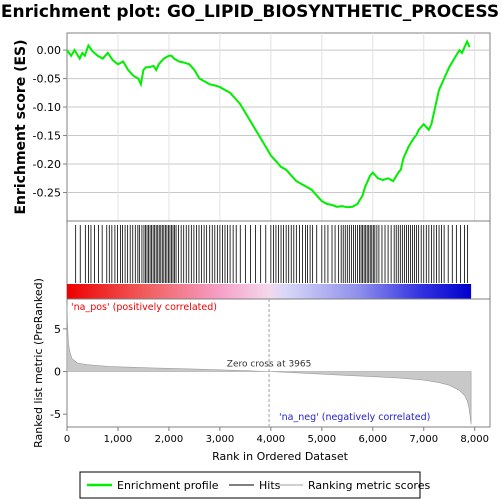 The width and height of the screenshot is (500, 500). What do you see at coordinates (21, 126) in the screenshot?
I see `es-y-axis-label: Enrichment score (ES)` at bounding box center [21, 126].